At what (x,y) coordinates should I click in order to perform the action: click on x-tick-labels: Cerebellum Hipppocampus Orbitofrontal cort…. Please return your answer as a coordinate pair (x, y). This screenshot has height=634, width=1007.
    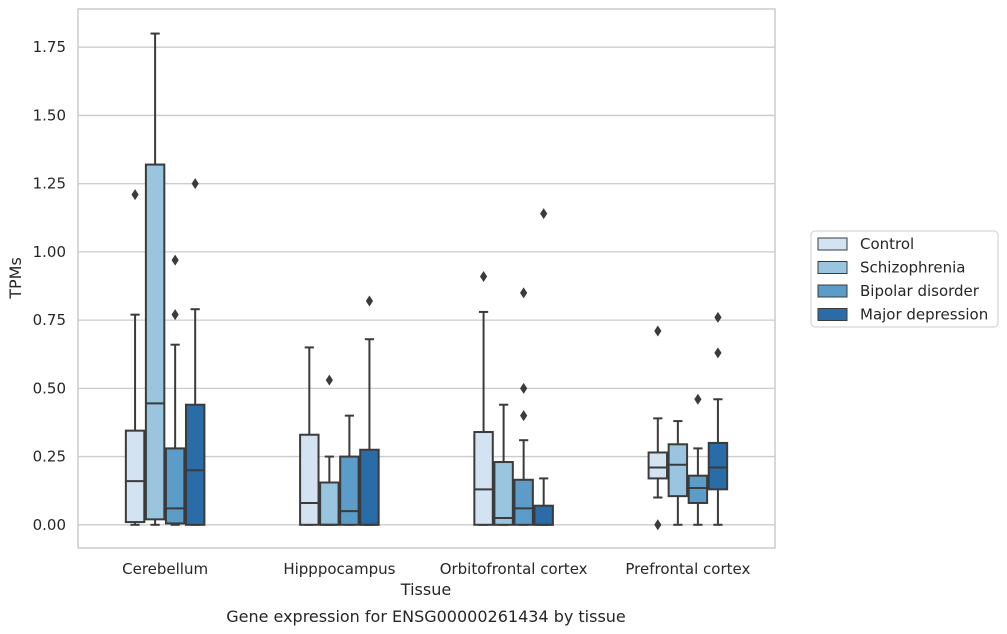
    Looking at the image, I should click on (436, 569).